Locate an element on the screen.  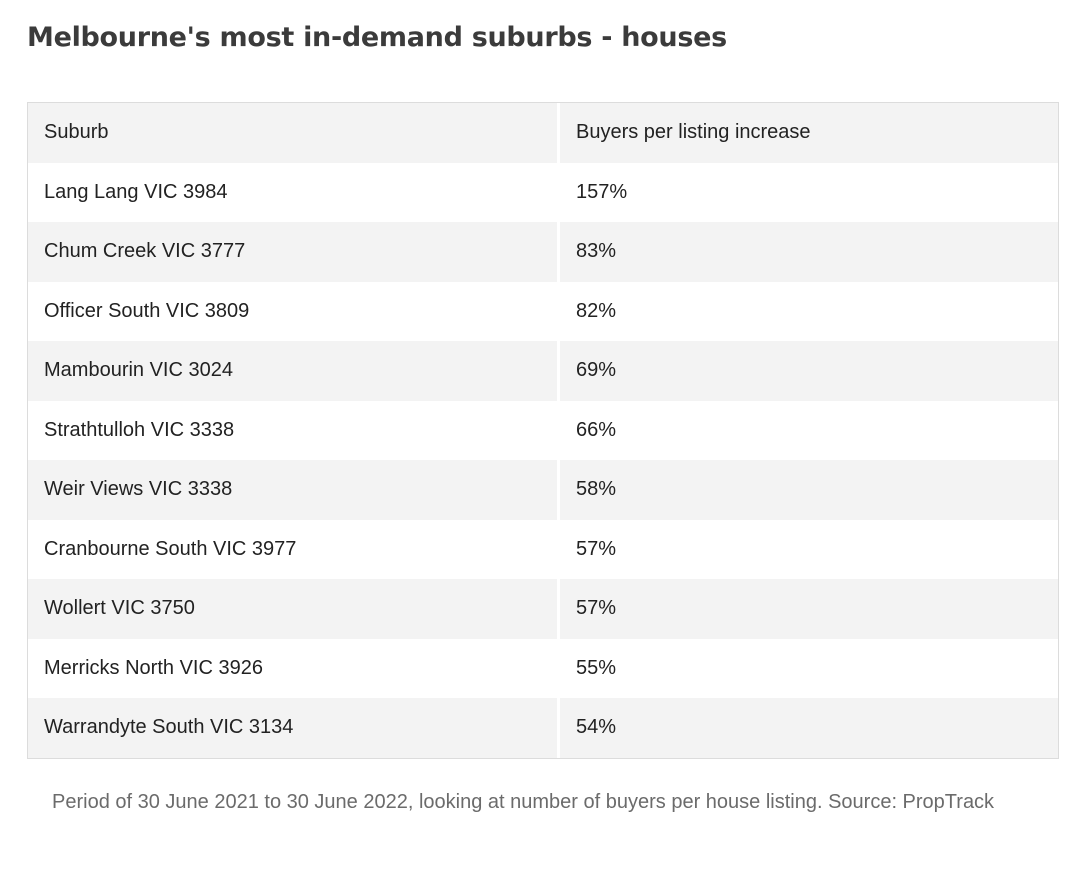
table-row: Strathtulloh VIC 3338 66% is located at coordinates (543, 430).